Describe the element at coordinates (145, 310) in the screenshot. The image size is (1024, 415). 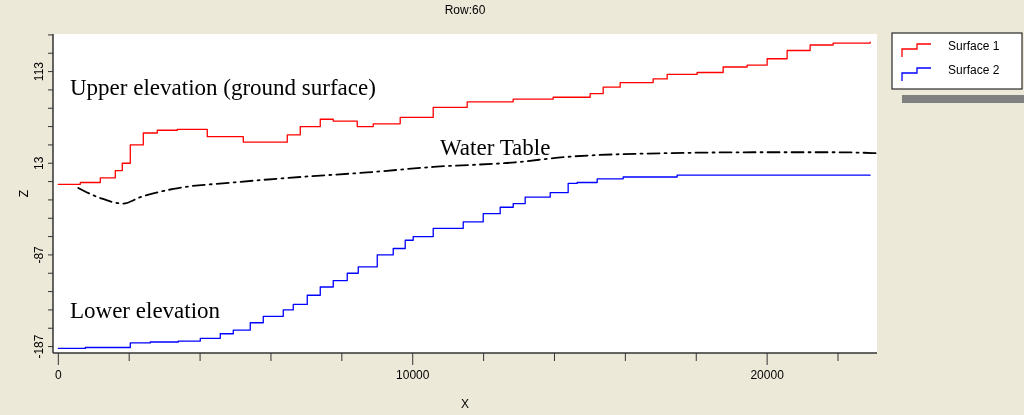
I see `annotation: Lower elevation` at that location.